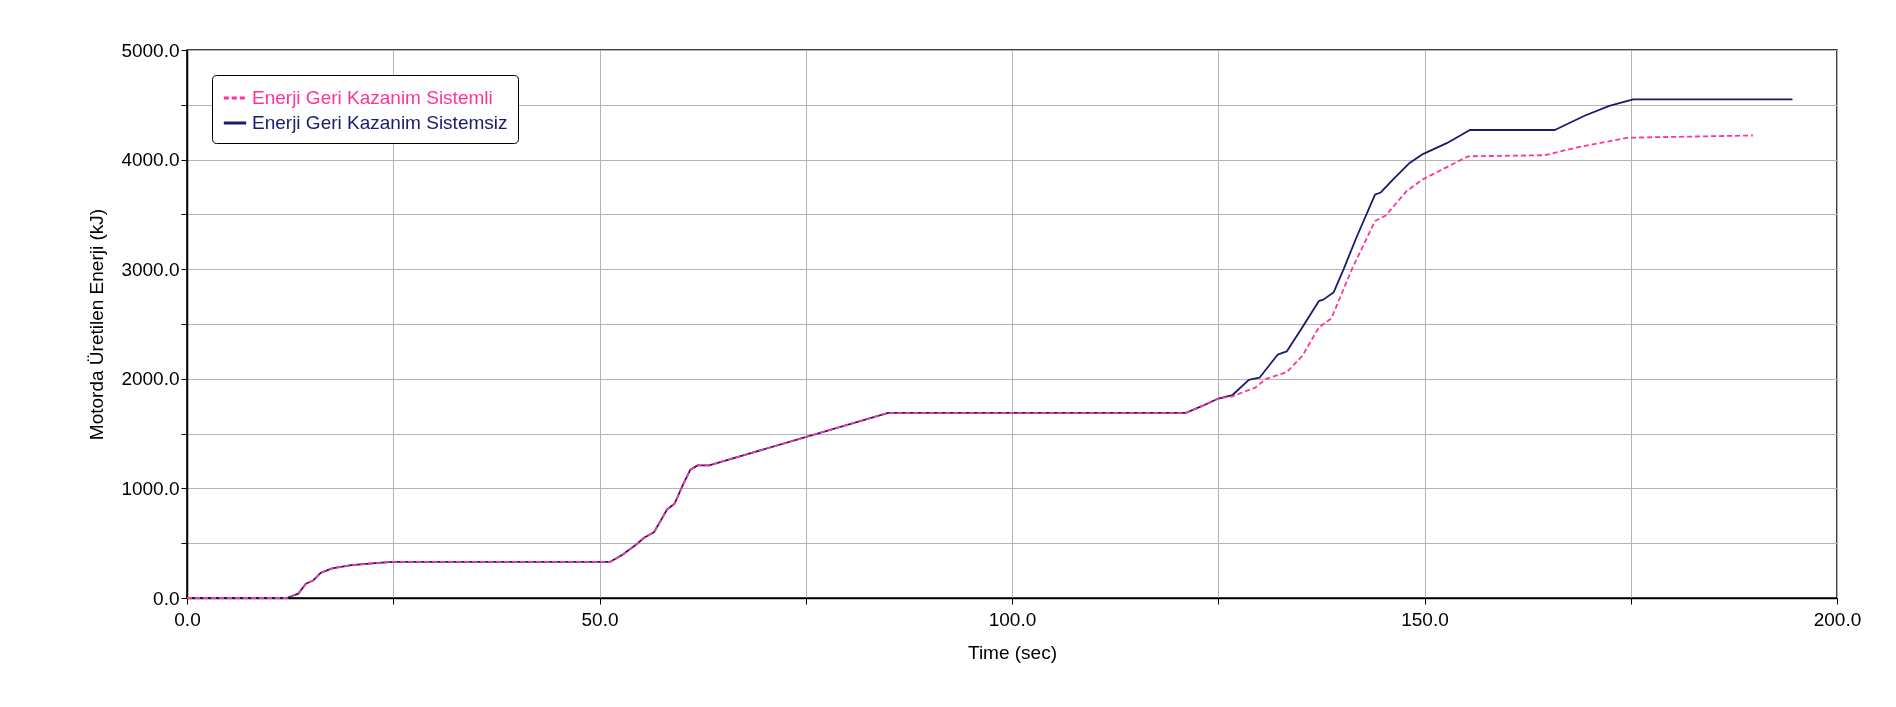 The image size is (1896, 707). What do you see at coordinates (600, 619) in the screenshot?
I see `x-tick-label: 50.0` at bounding box center [600, 619].